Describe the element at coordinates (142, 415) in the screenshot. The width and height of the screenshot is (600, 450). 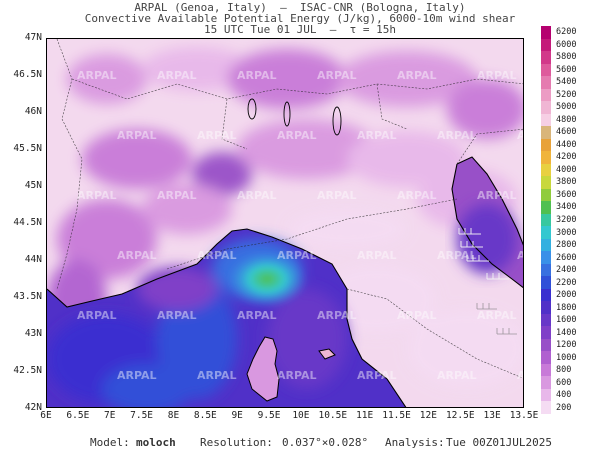
I see `lon-tick-label: 7.5E` at that location.